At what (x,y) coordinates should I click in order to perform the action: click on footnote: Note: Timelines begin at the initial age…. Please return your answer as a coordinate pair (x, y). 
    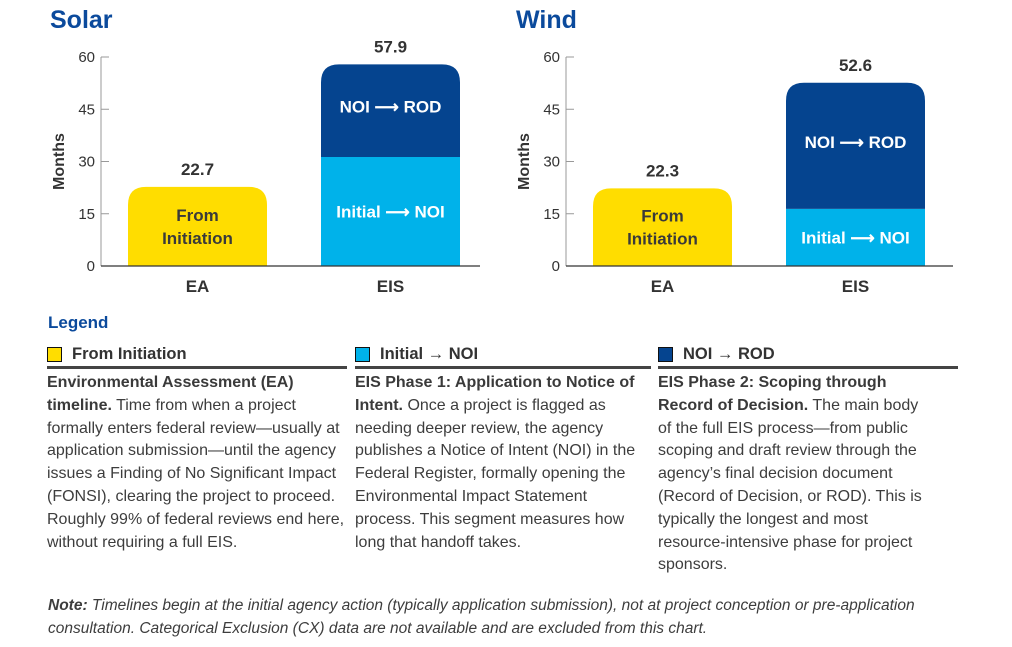
    Looking at the image, I should click on (481, 617).